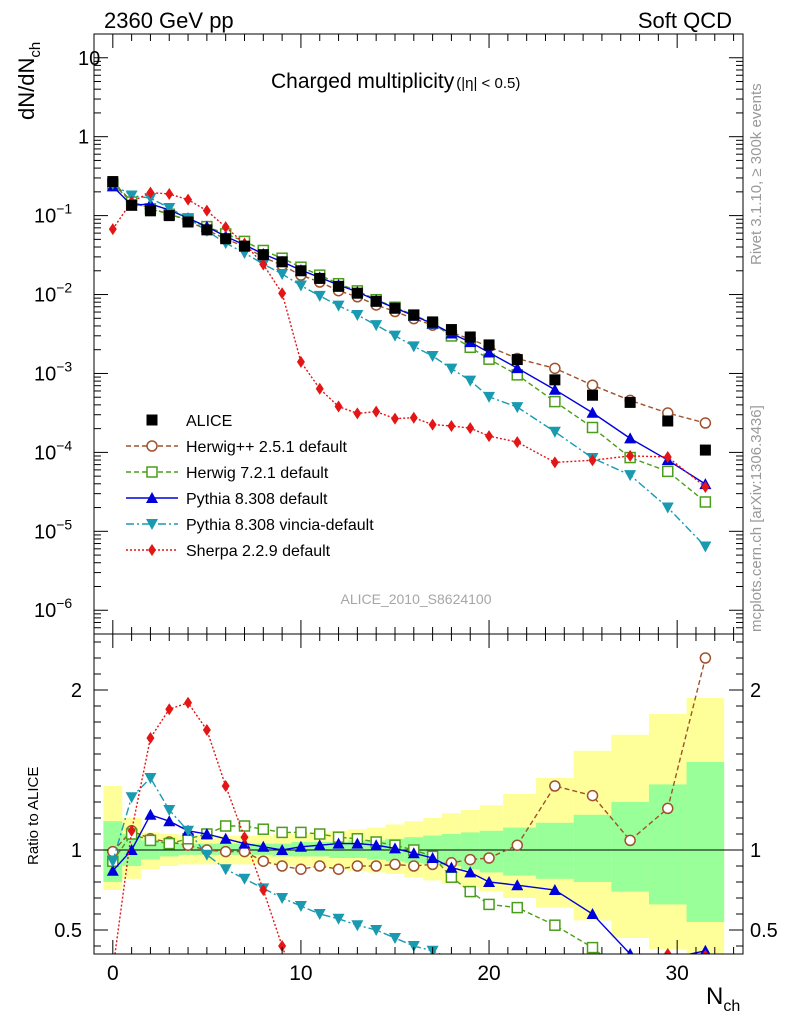 The height and width of the screenshot is (1024, 786). Describe the element at coordinates (257, 473) in the screenshot. I see `legend-label-1: Herwig 7.2.1 default` at that location.